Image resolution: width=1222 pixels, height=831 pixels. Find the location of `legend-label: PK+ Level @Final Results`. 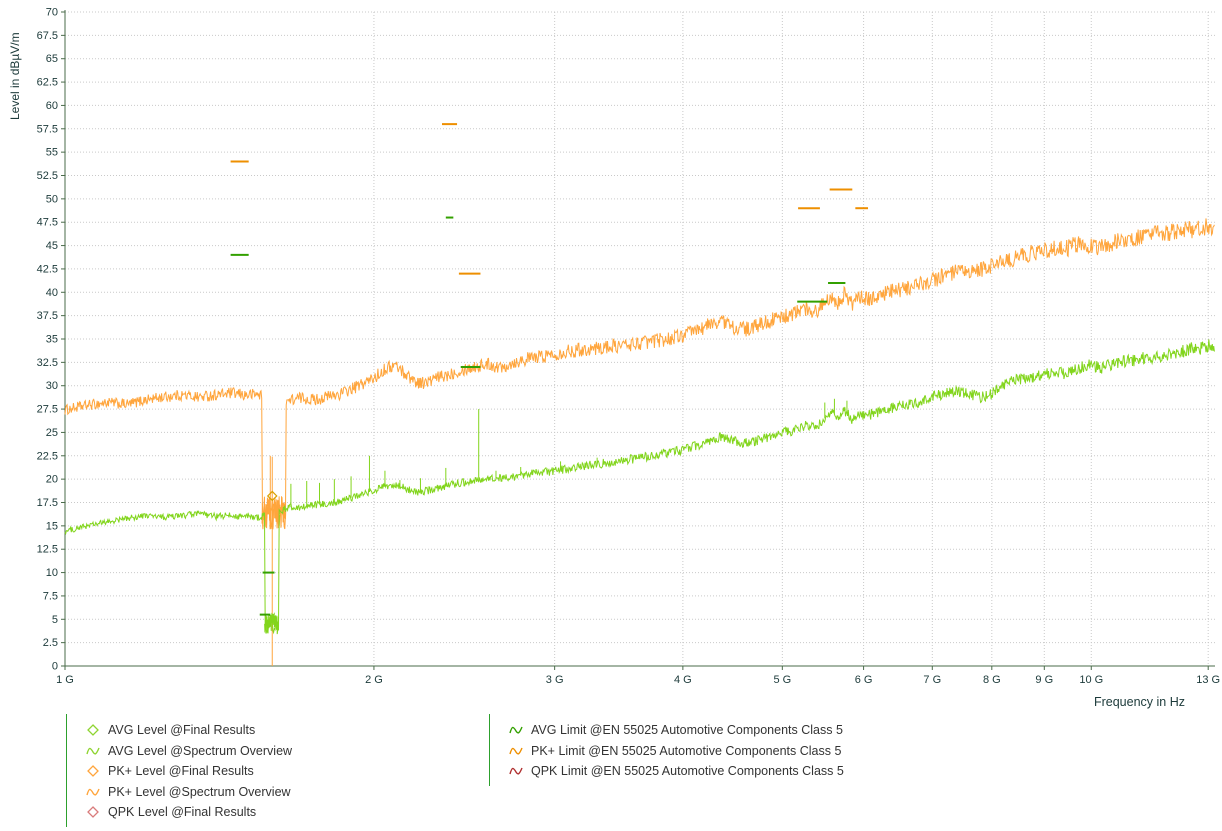

legend-label: PK+ Level @Final Results is located at coordinates (181, 771).